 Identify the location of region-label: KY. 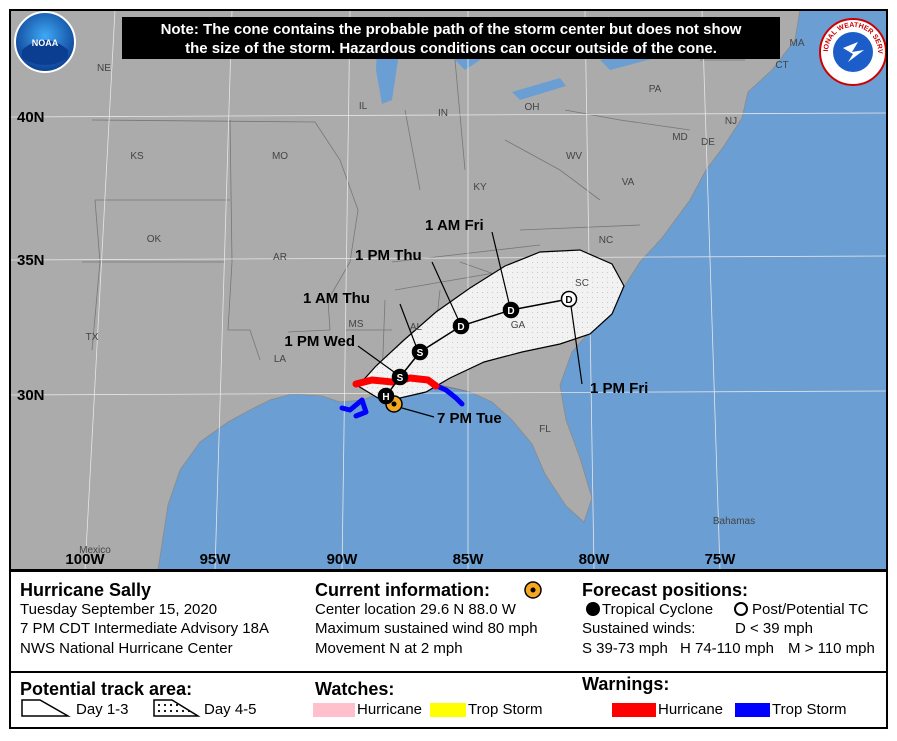
(480, 187).